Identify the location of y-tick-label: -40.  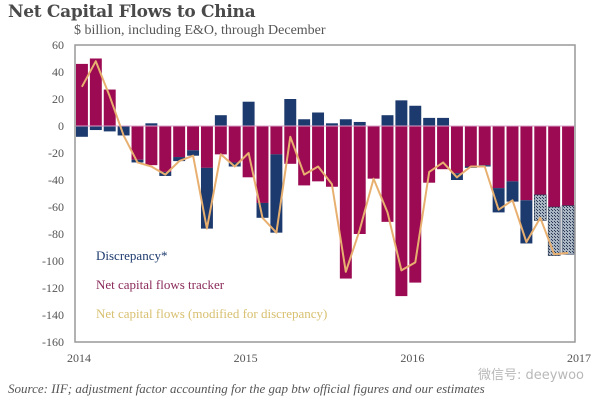
(56, 180).